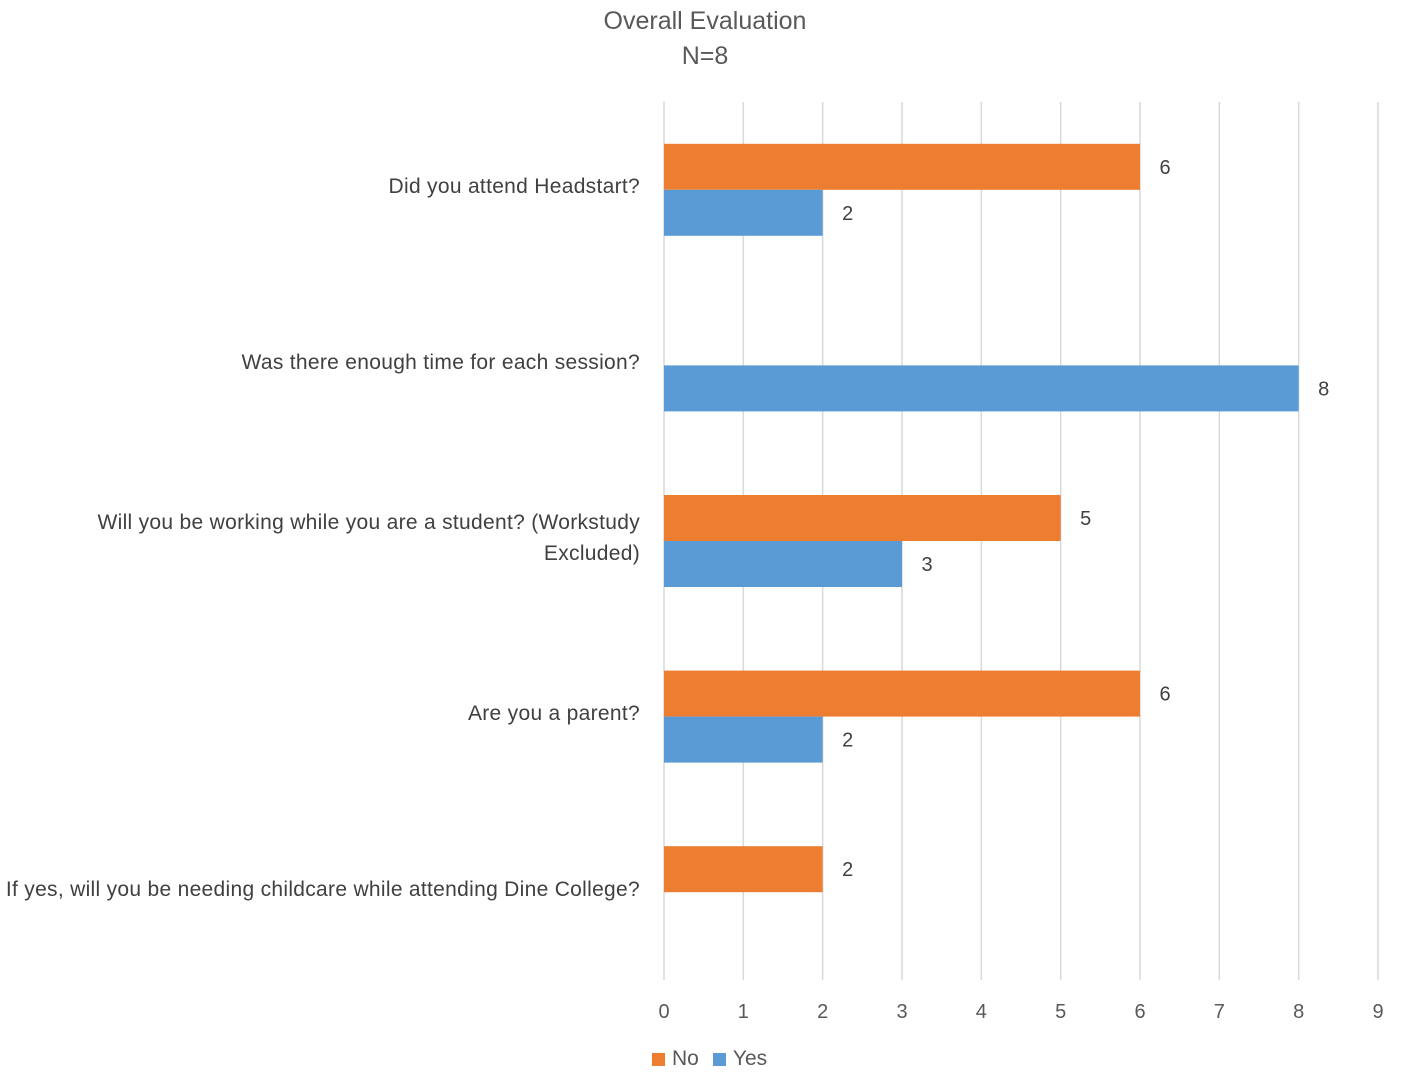 This screenshot has width=1401, height=1073. What do you see at coordinates (926, 565) in the screenshot?
I see `data-label-yes: 3` at bounding box center [926, 565].